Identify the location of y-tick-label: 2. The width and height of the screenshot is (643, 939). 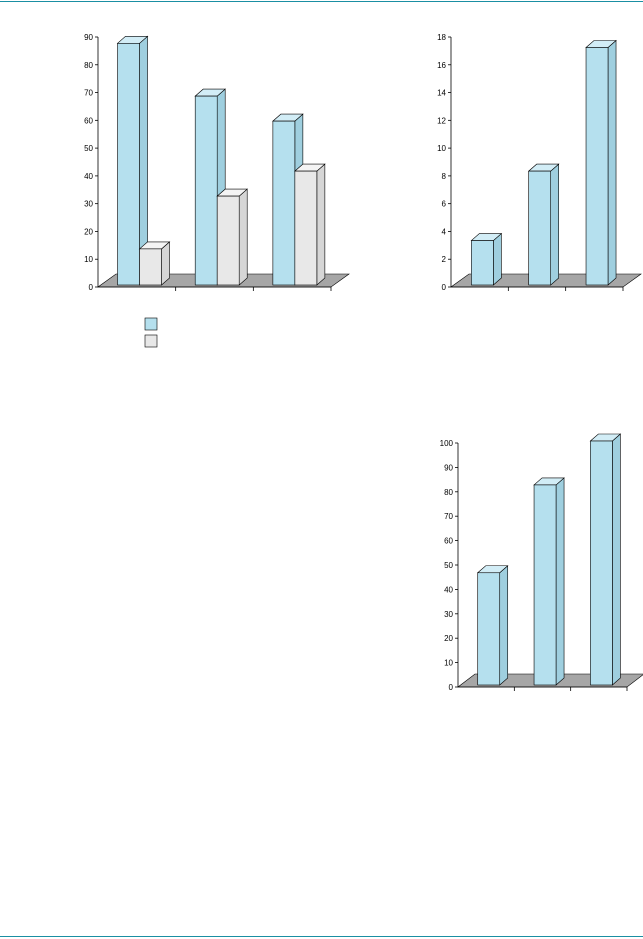
(444, 259).